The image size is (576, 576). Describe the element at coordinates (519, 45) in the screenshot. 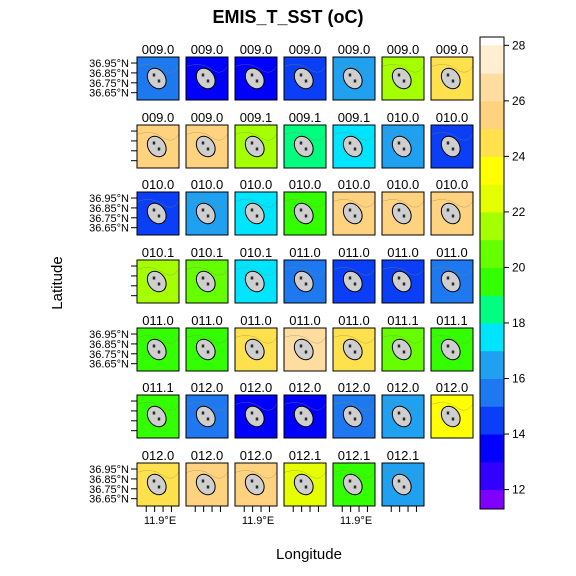

I see `colorbar-tick-label: 28` at that location.